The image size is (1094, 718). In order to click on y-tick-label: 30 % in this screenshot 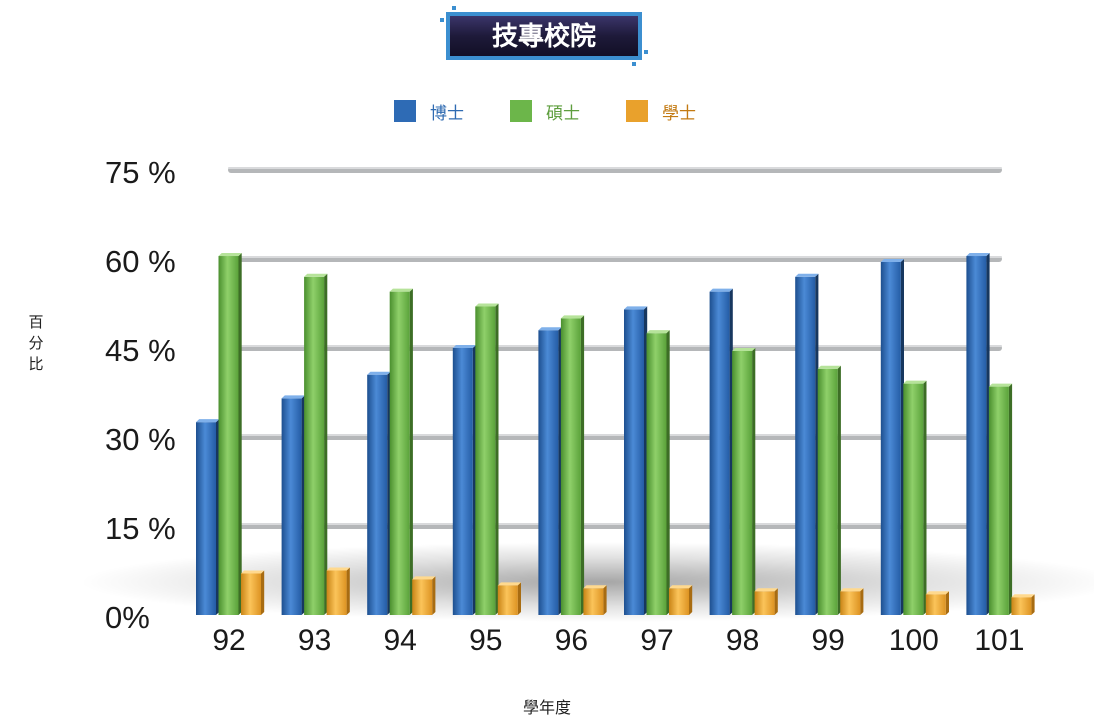, I will do `click(140, 439)`.